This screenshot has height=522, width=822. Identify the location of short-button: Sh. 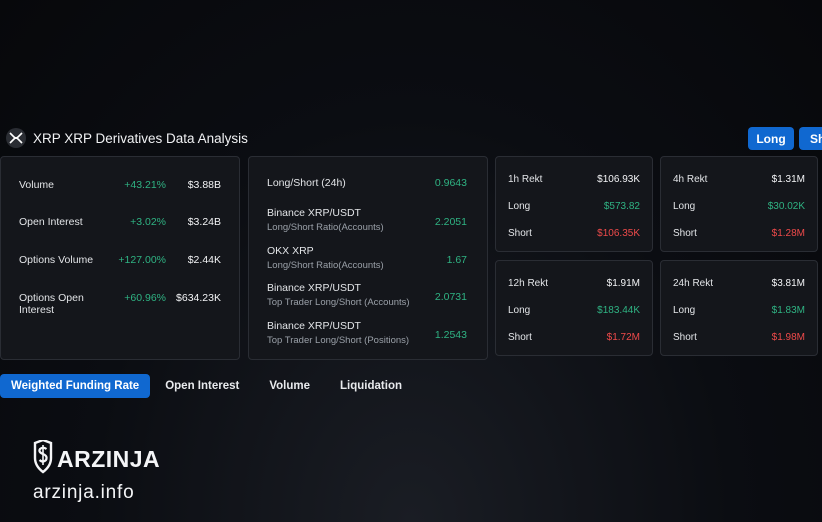
(810, 138).